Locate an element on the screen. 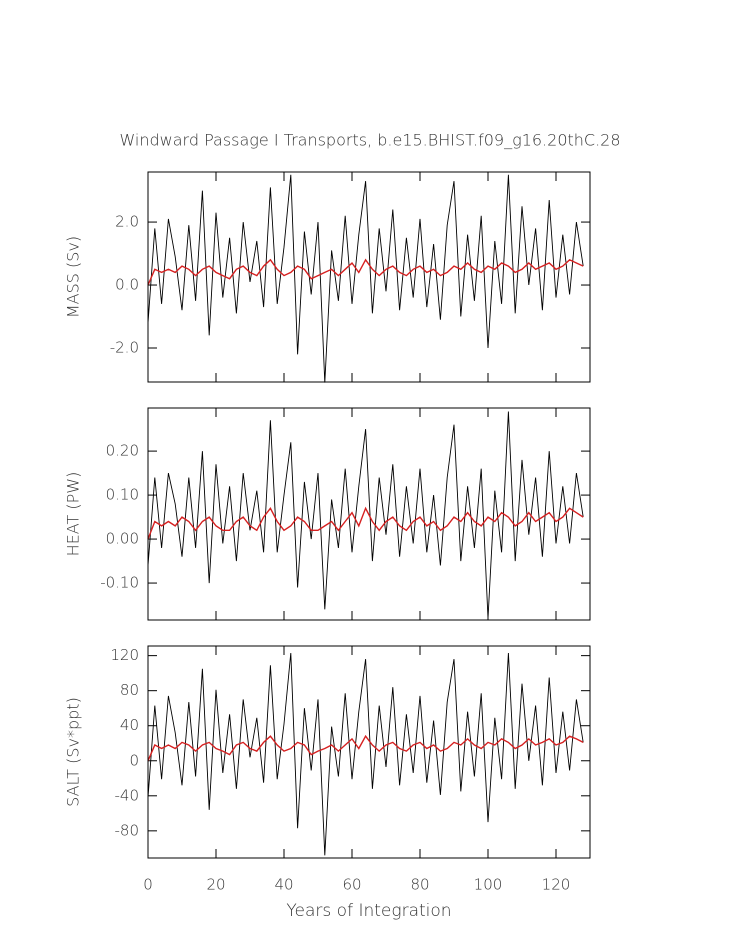 The height and width of the screenshot is (945, 733). x-tick-label: 20 is located at coordinates (215, 885).